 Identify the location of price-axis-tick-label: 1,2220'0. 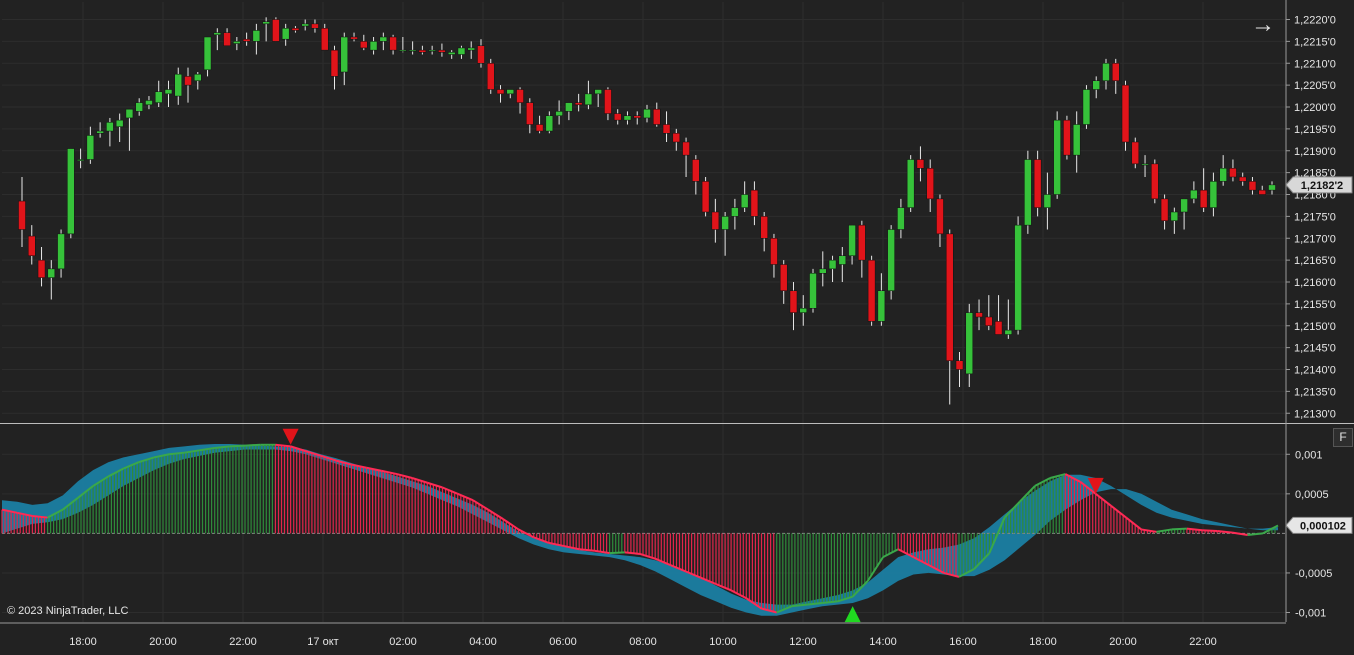
(1315, 21).